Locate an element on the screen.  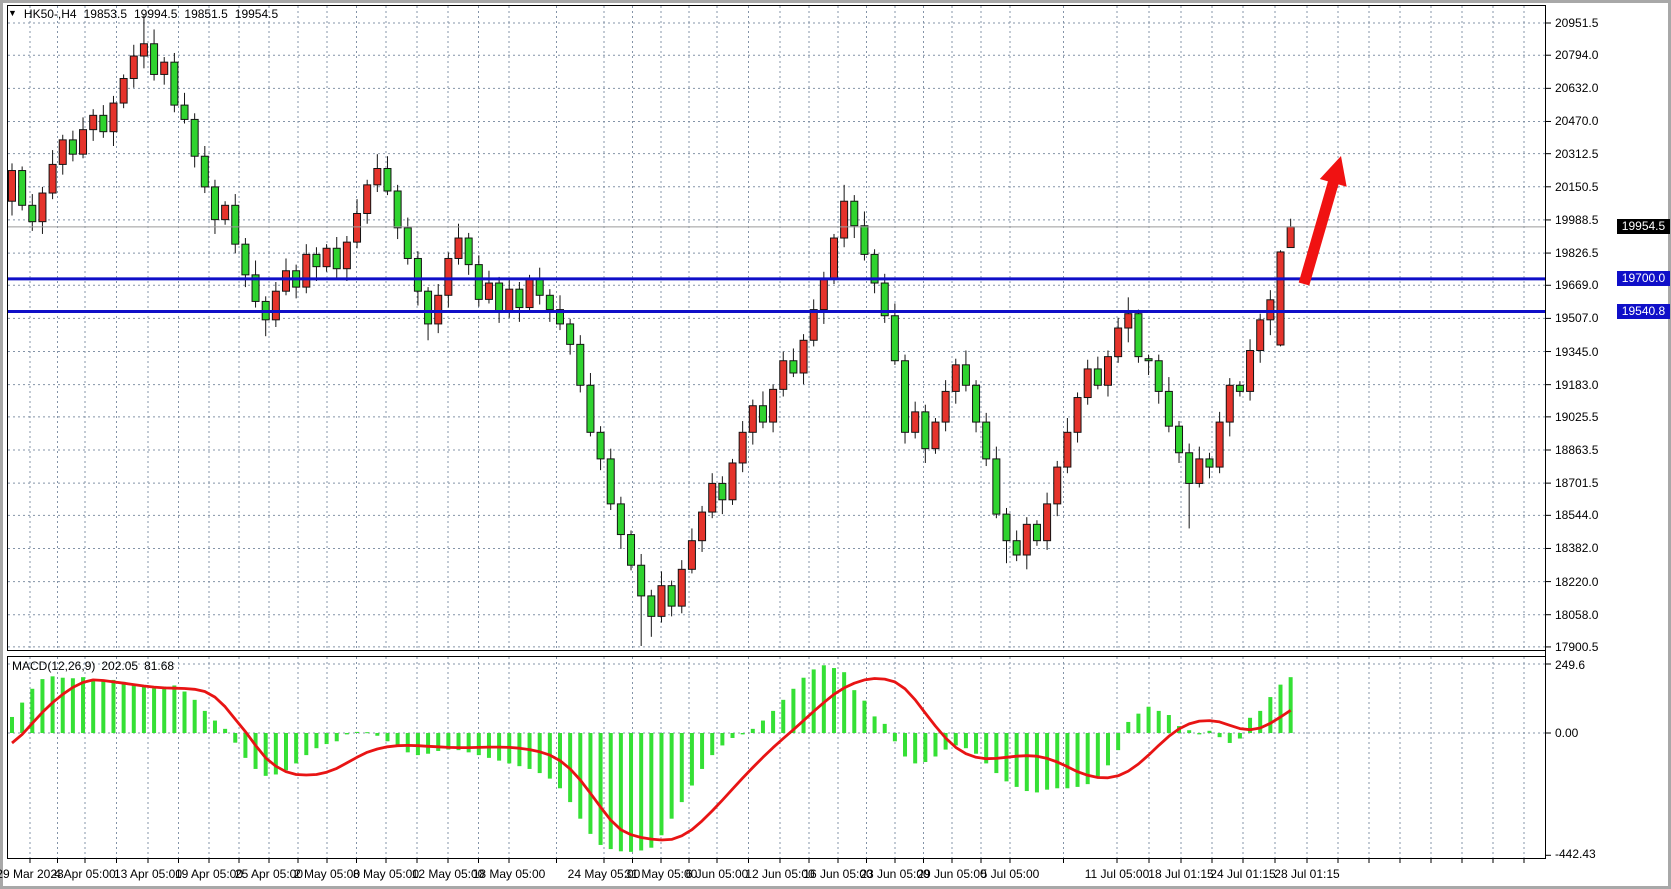
time-axis-label: 8 May 05:00 is located at coordinates (386, 874).